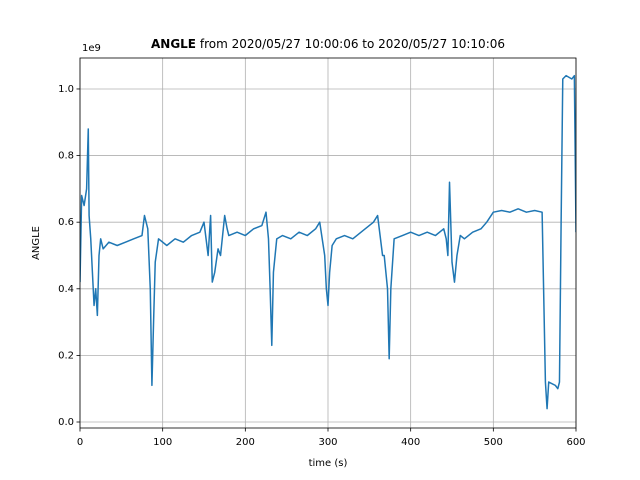  I want to click on x-tick-label: 200, so click(245, 442).